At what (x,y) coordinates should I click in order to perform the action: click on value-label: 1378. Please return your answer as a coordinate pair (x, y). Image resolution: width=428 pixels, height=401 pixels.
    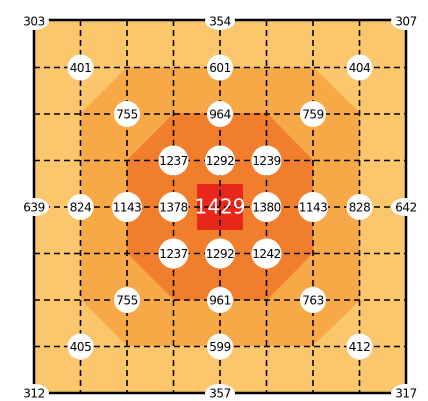
    Looking at the image, I should click on (173, 208).